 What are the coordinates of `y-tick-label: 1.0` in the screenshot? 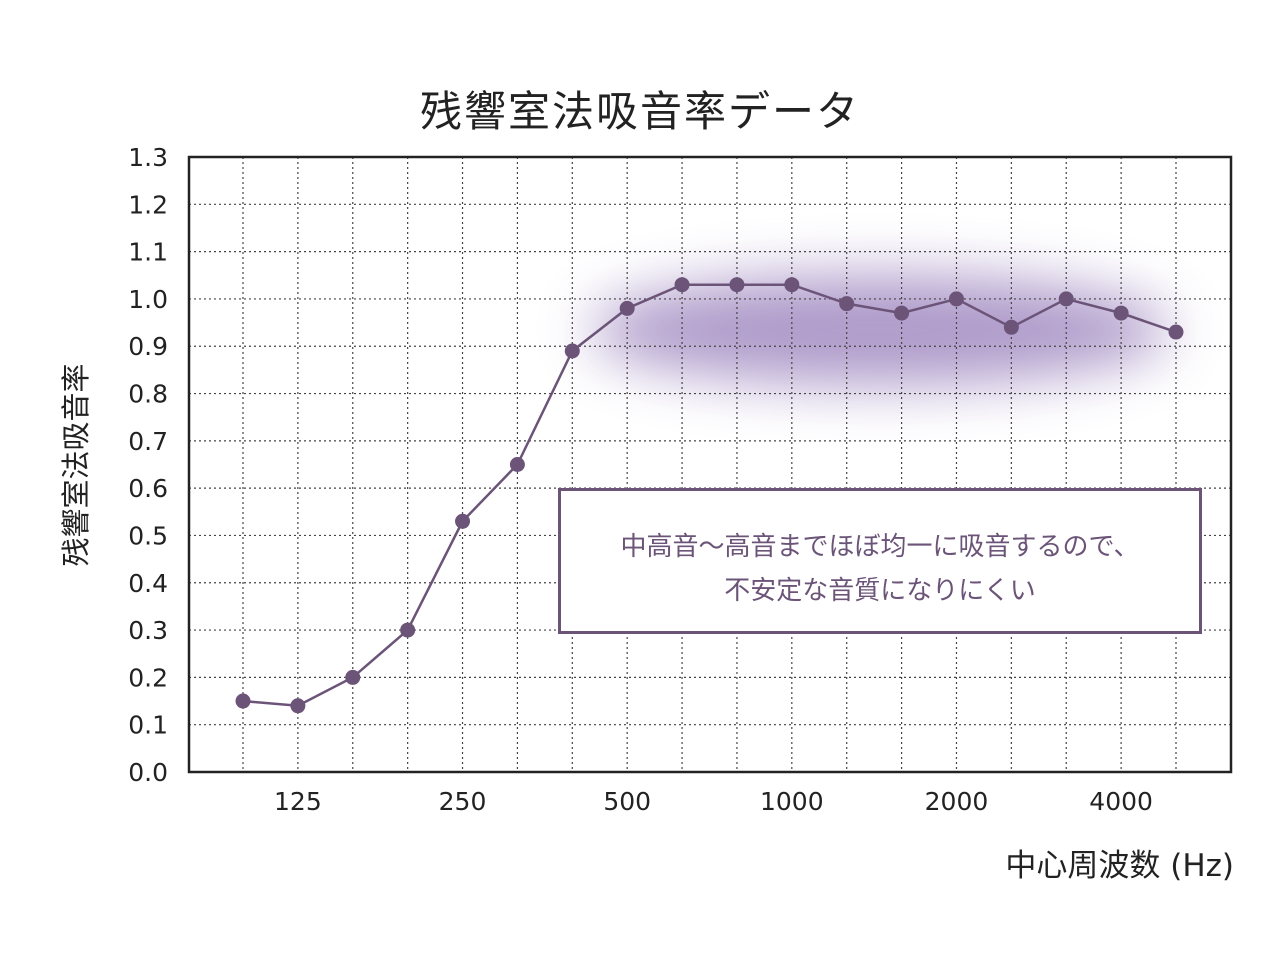 It's located at (148, 299).